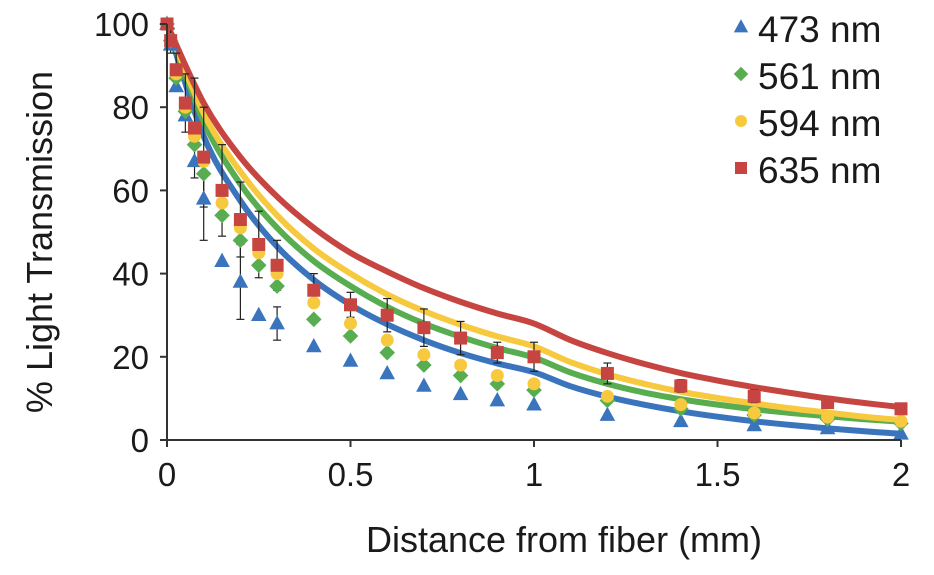 The height and width of the screenshot is (575, 934). What do you see at coordinates (819, 76) in the screenshot?
I see `legend-label: 561 nm` at bounding box center [819, 76].